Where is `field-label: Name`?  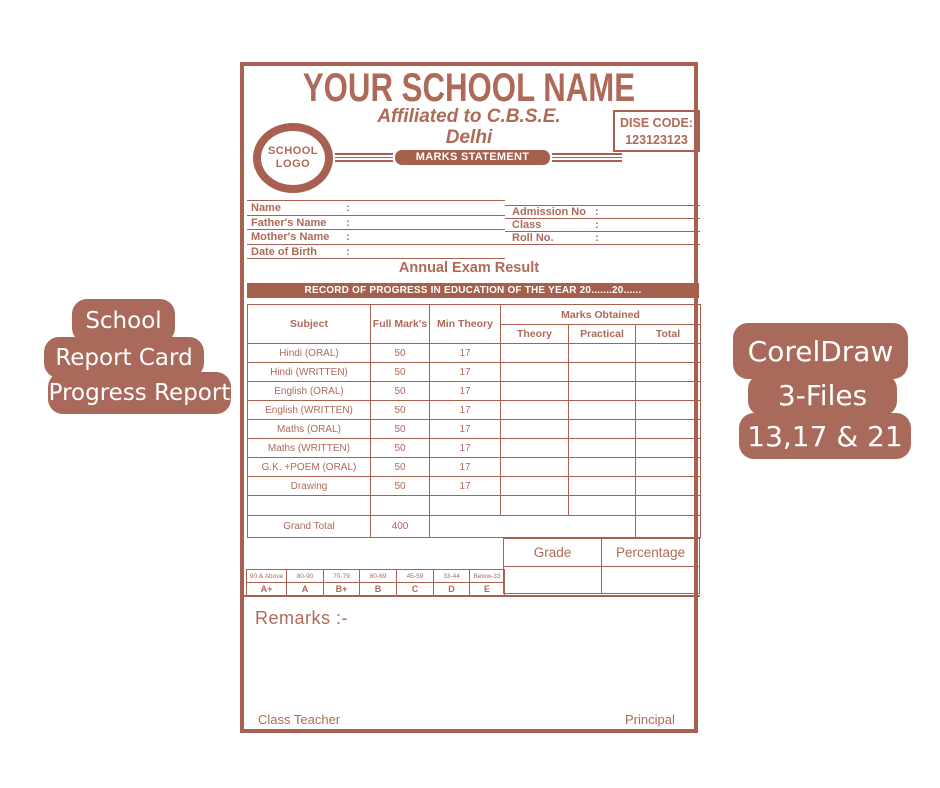 field-label: Name is located at coordinates (266, 208).